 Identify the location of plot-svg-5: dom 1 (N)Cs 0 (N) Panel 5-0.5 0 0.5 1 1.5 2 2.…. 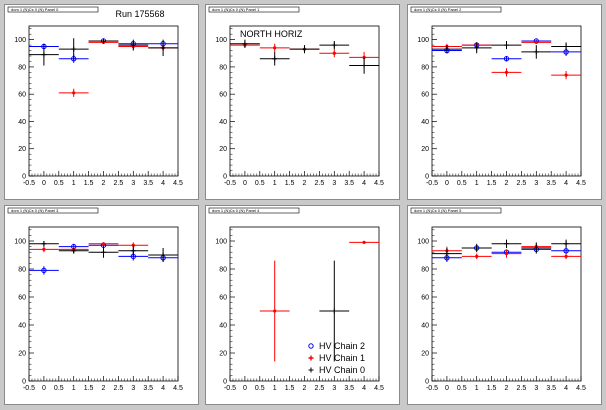
(498, 299).